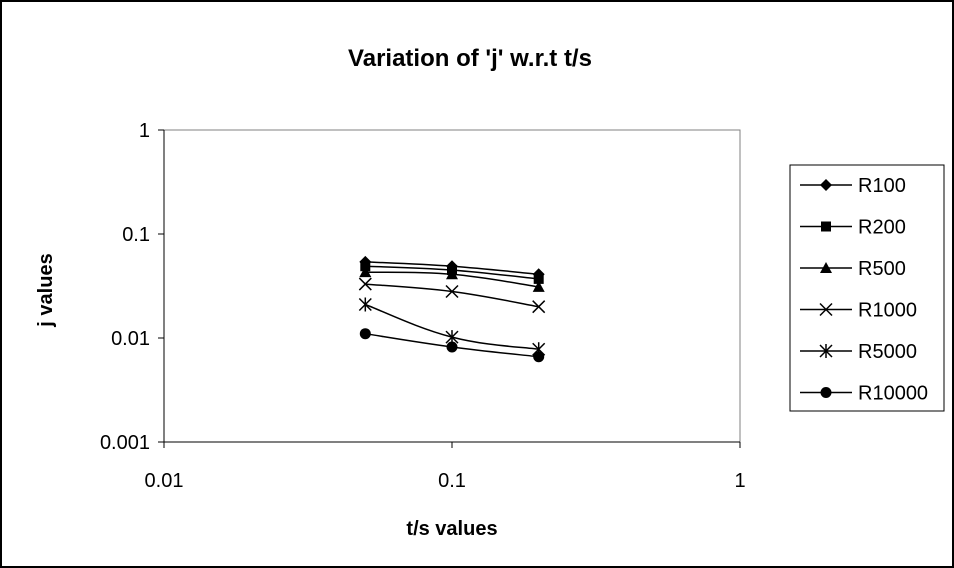 This screenshot has height=568, width=954. What do you see at coordinates (882, 269) in the screenshot?
I see `legend-label: R500` at bounding box center [882, 269].